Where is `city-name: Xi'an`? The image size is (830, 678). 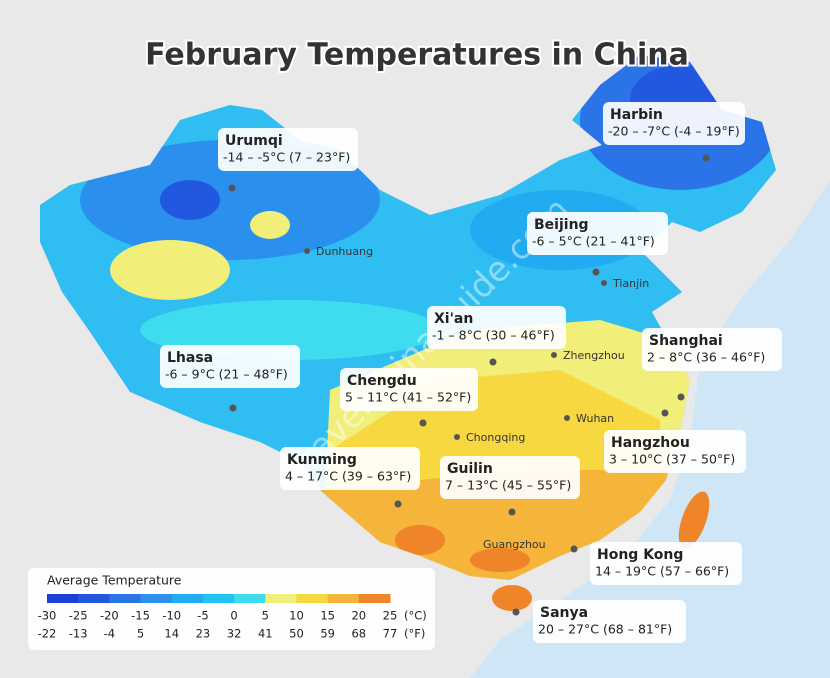
city-name: Xi'an is located at coordinates (453, 319).